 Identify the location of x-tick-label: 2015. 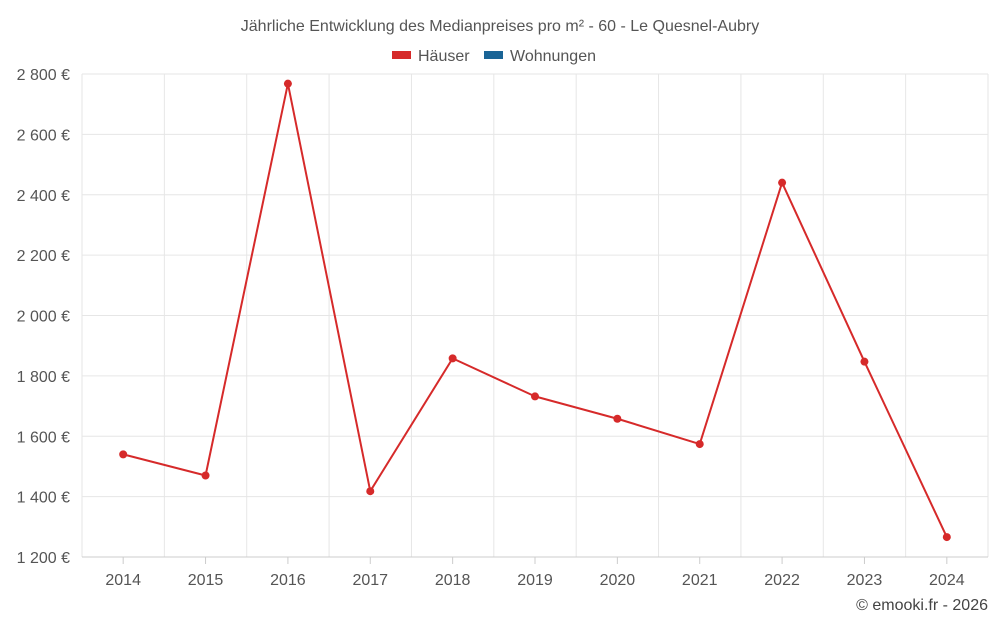
(206, 580).